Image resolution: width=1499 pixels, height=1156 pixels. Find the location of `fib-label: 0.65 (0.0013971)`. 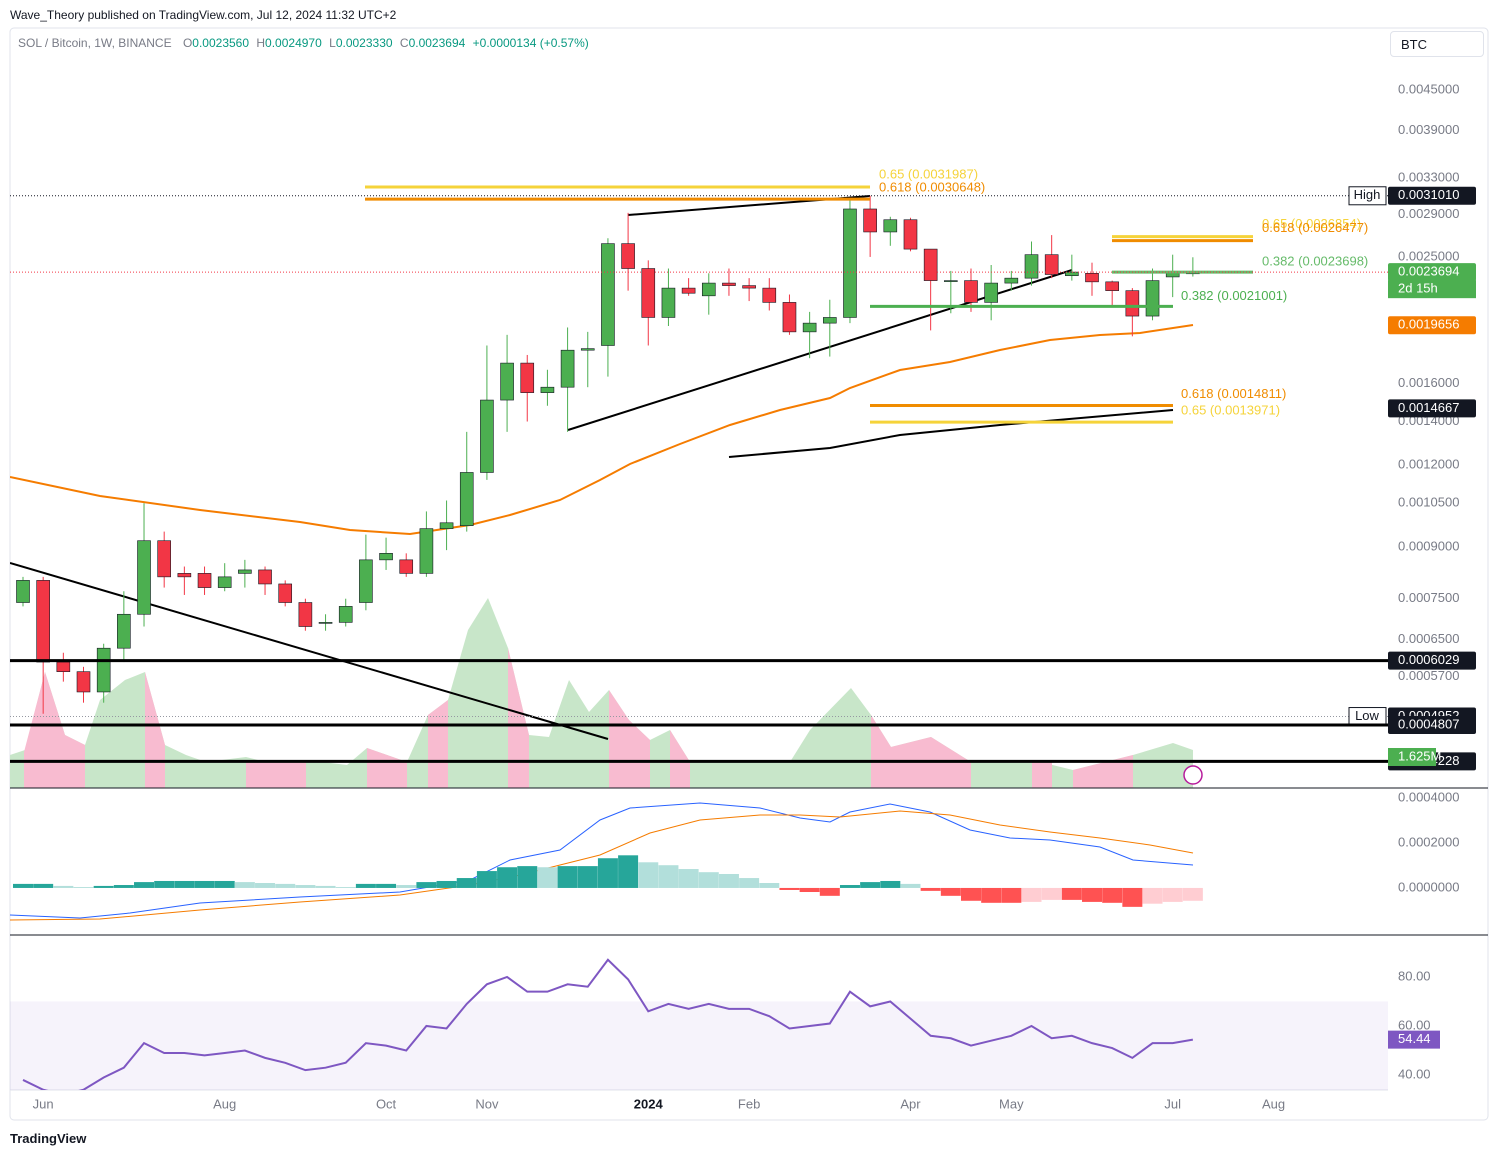

fib-label: 0.65 (0.0013971) is located at coordinates (1230, 410).